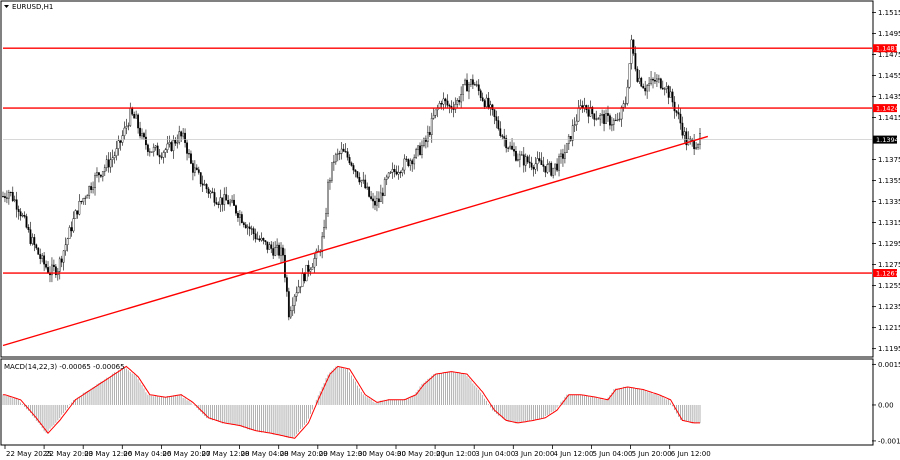 This screenshot has height=460, width=900. I want to click on price-tick-label: 1.1335, so click(889, 202).